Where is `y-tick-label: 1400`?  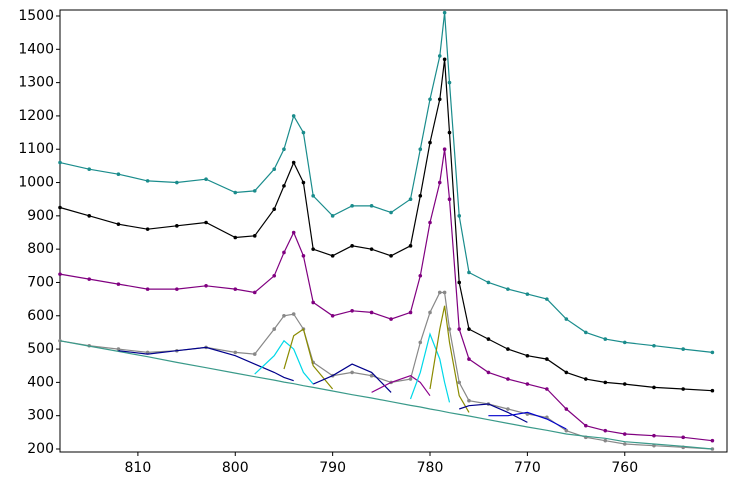
y-tick-label: 1400 is located at coordinates (36, 49).